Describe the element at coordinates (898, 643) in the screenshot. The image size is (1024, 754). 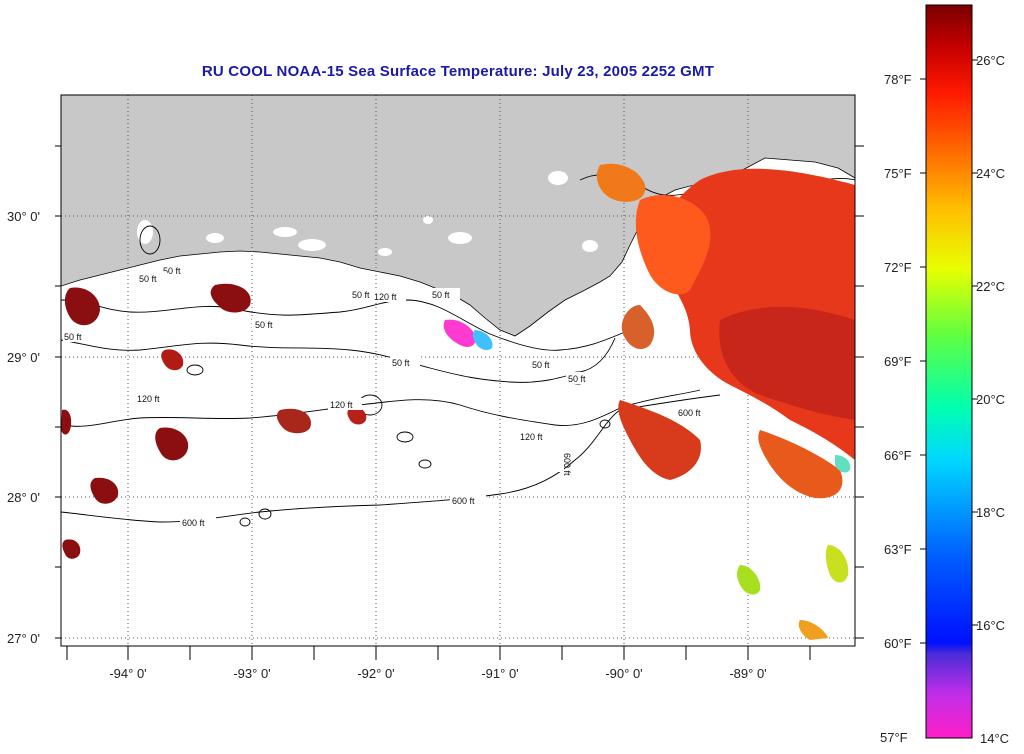
I see `colorbar-f-label: 60°F` at that location.